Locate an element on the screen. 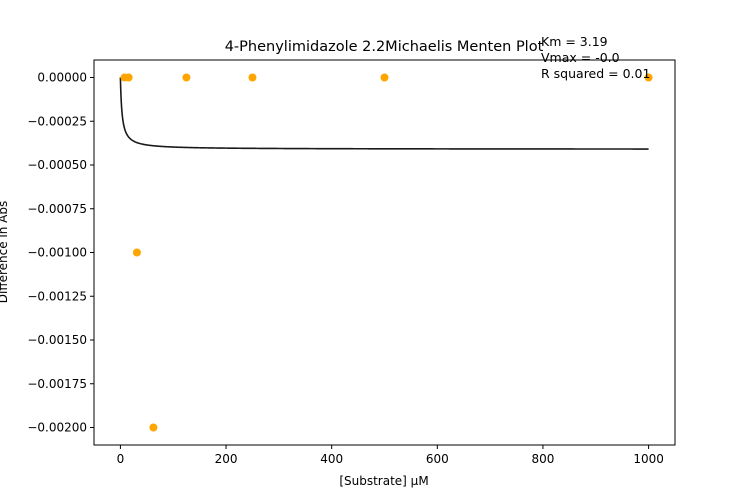 The height and width of the screenshot is (500, 750). x-tick-label: 600 is located at coordinates (437, 459).